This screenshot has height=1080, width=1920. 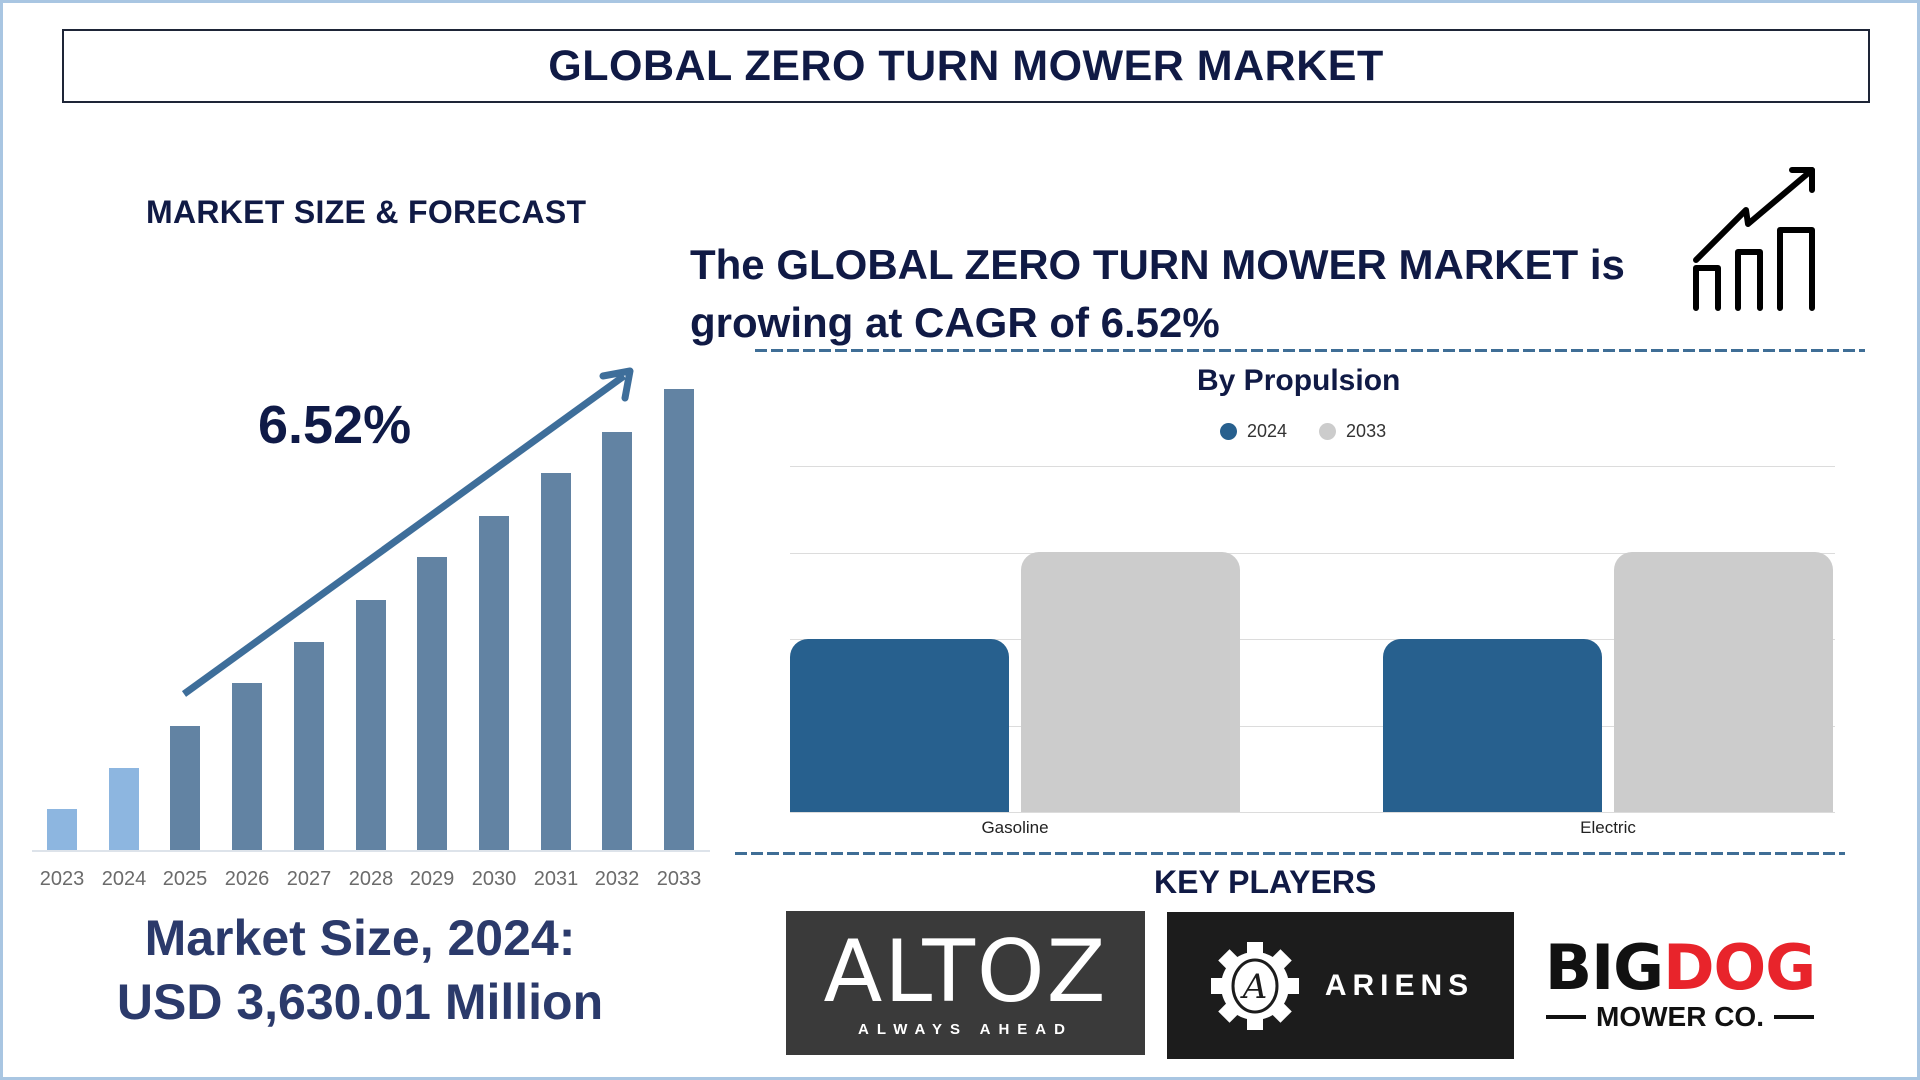 I want to click on altoz-logo: ALTOZ ALWAYS AHEAD, so click(x=965, y=983).